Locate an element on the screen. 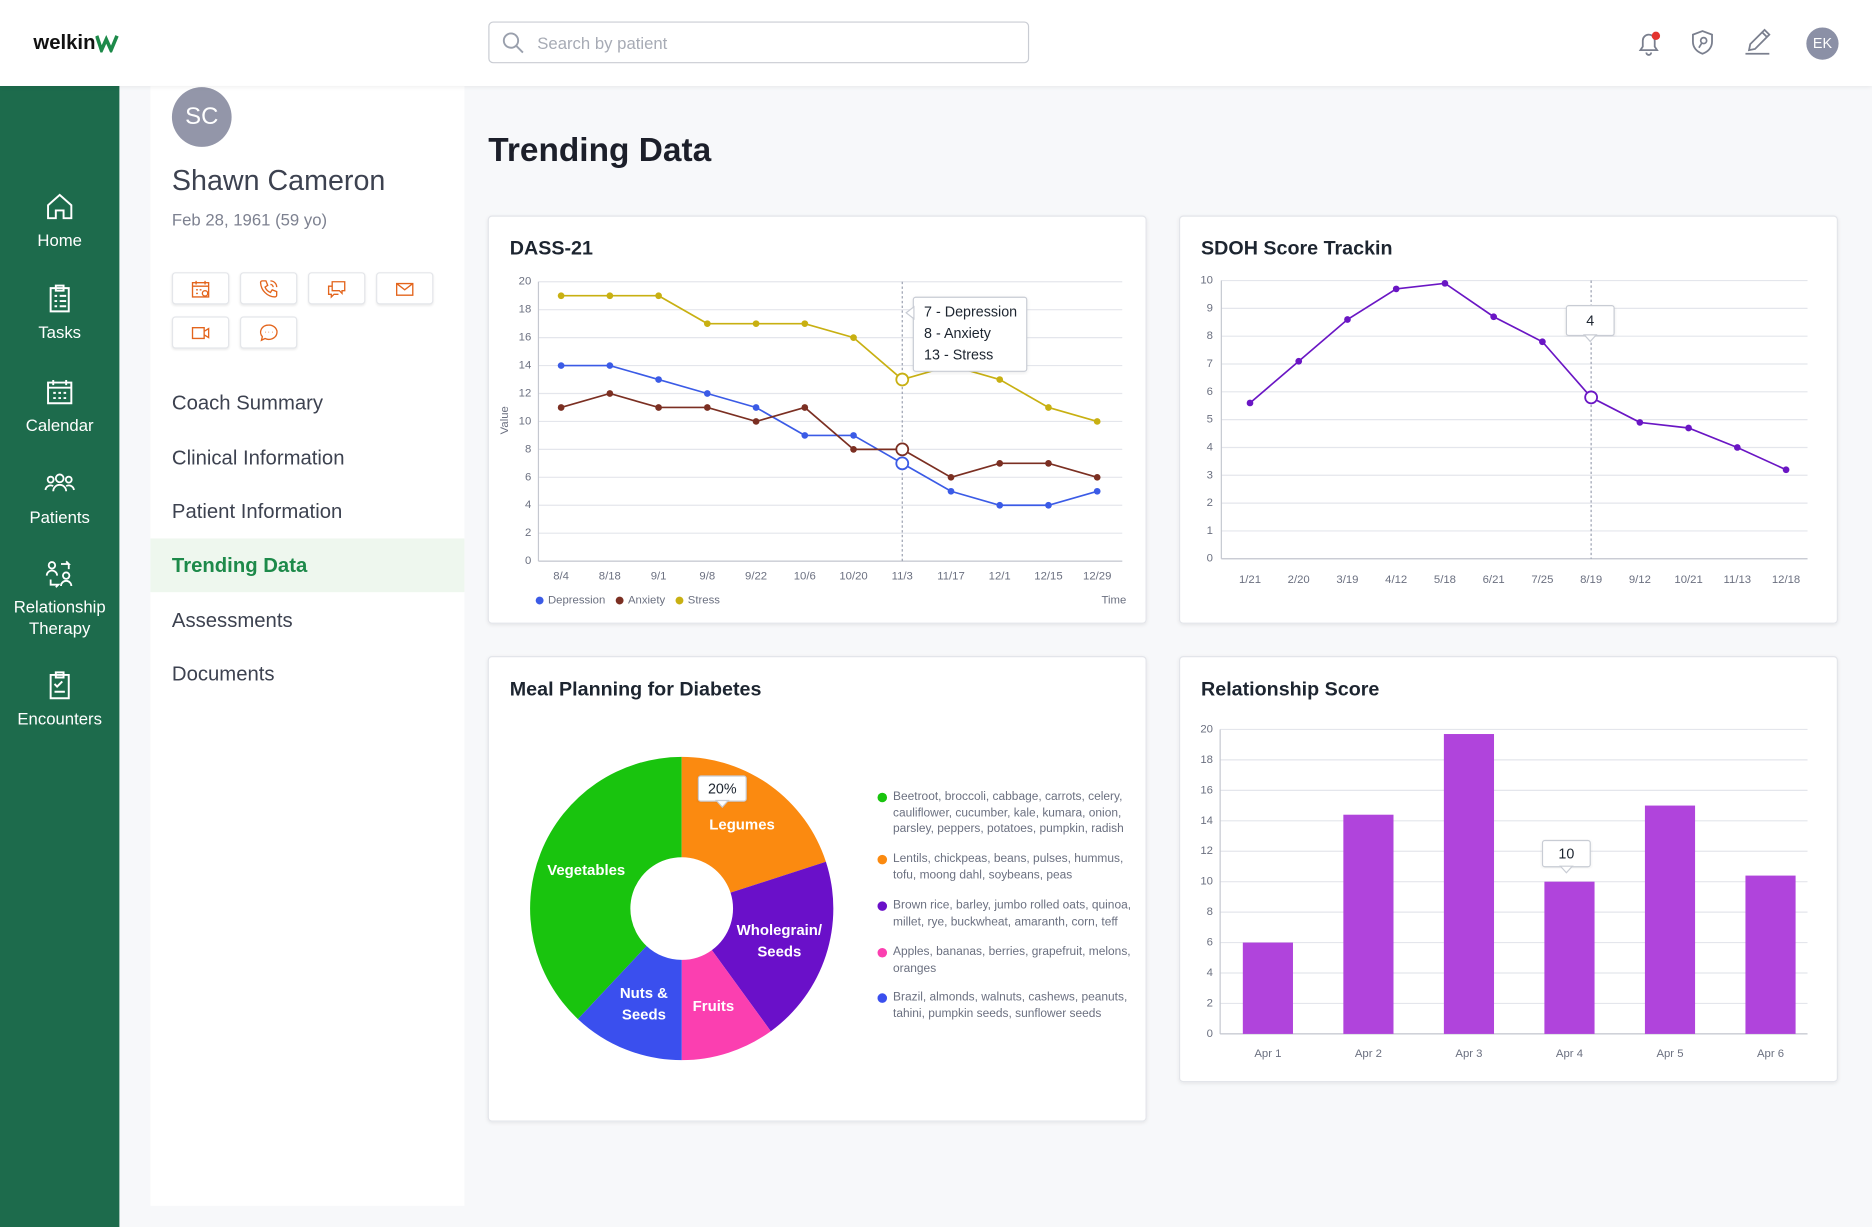 This screenshot has height=1227, width=1872. call-button is located at coordinates (268, 288).